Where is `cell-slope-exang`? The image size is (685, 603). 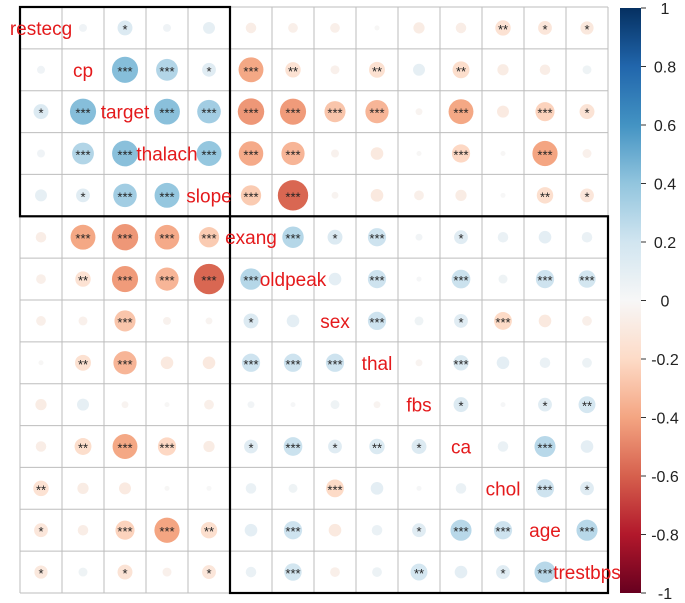 cell-slope-exang is located at coordinates (251, 195).